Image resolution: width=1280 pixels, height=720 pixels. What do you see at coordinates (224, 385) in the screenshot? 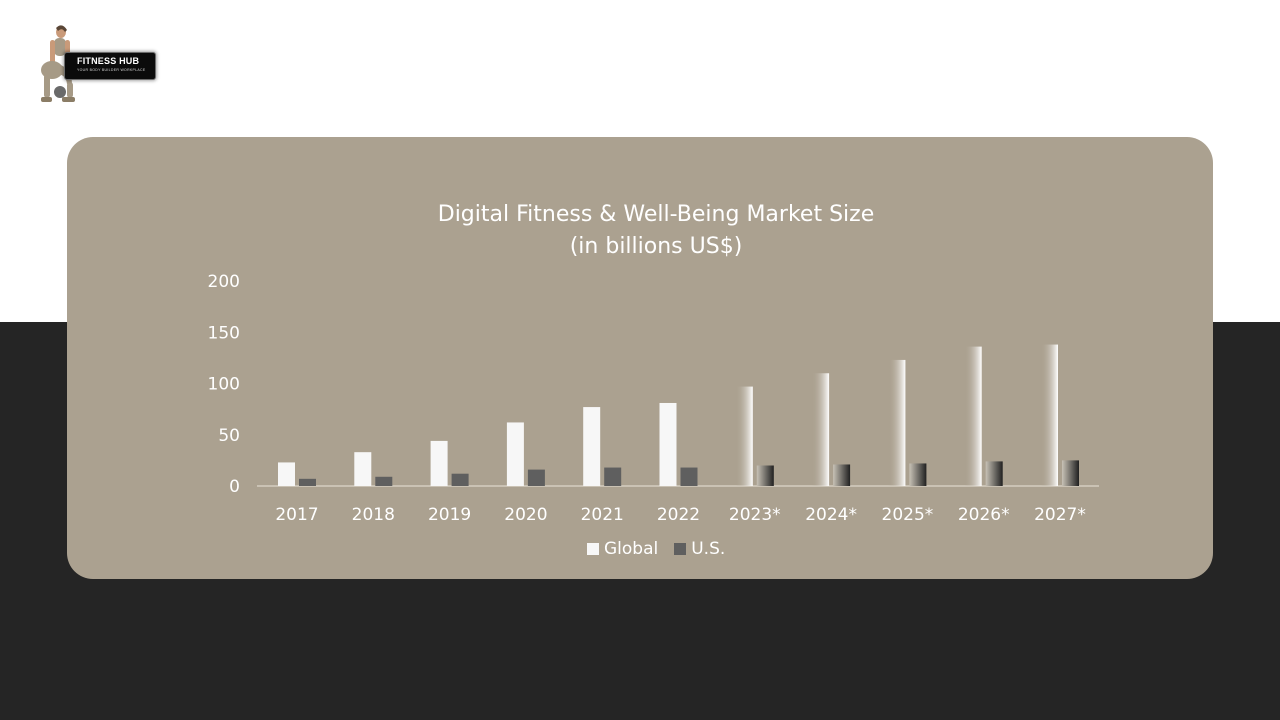
I see `y-tick-label: 100` at bounding box center [224, 385].